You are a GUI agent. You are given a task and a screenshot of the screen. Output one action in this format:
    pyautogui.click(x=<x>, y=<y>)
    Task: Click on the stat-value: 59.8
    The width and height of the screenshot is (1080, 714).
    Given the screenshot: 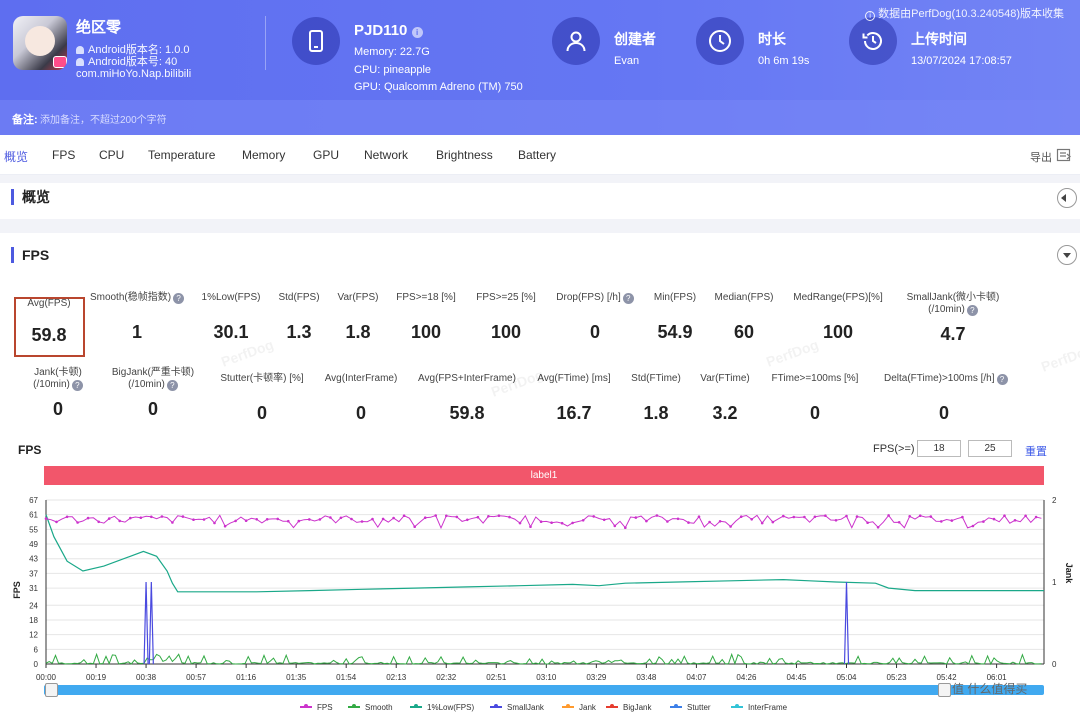 What is the action you would take?
    pyautogui.click(x=49, y=335)
    